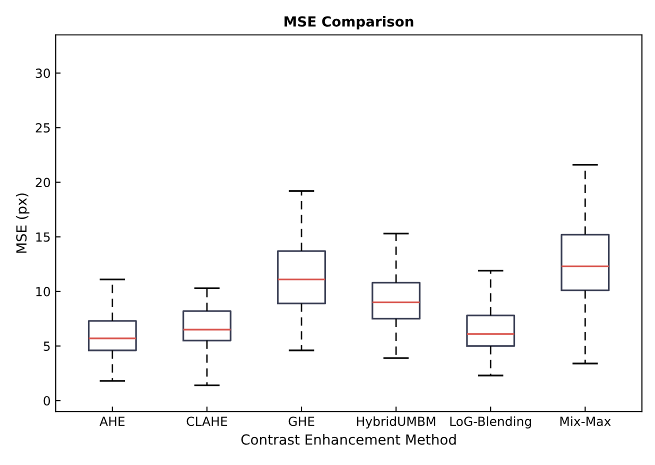 This screenshot has width=655, height=465. Describe the element at coordinates (47, 401) in the screenshot. I see `y-tick-label: 0` at that location.